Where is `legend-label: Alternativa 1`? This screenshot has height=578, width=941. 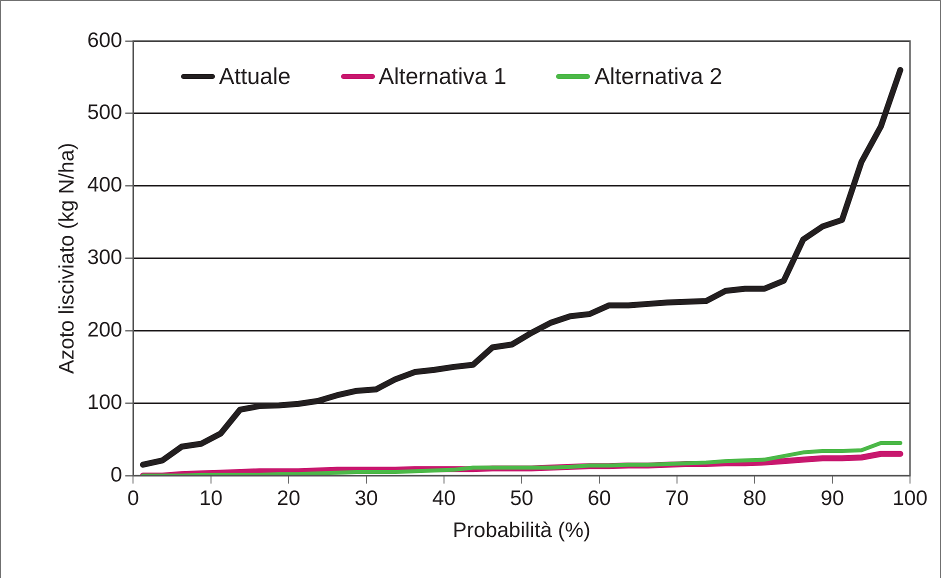 legend-label: Alternativa 1 is located at coordinates (442, 76).